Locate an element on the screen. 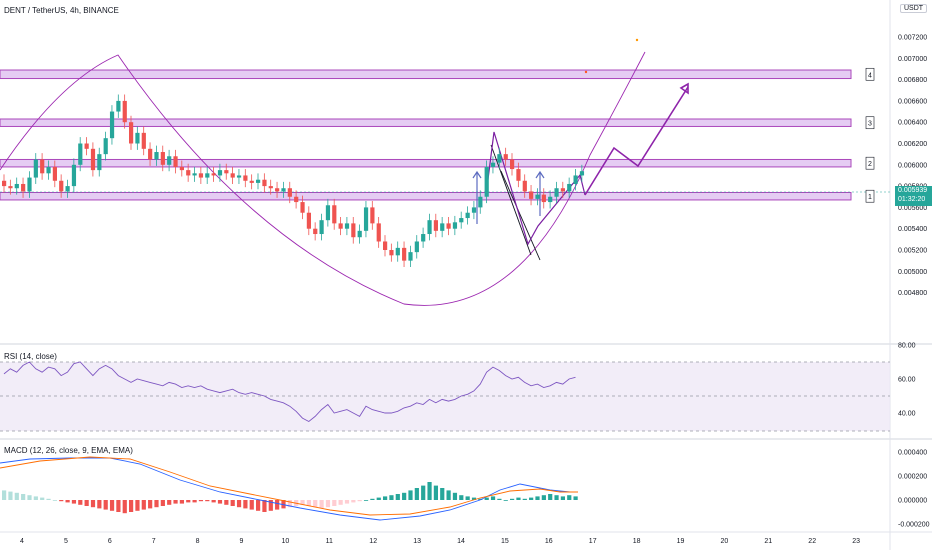 This screenshot has width=932, height=550. price-axis-tick: 0.006200 is located at coordinates (912, 144).